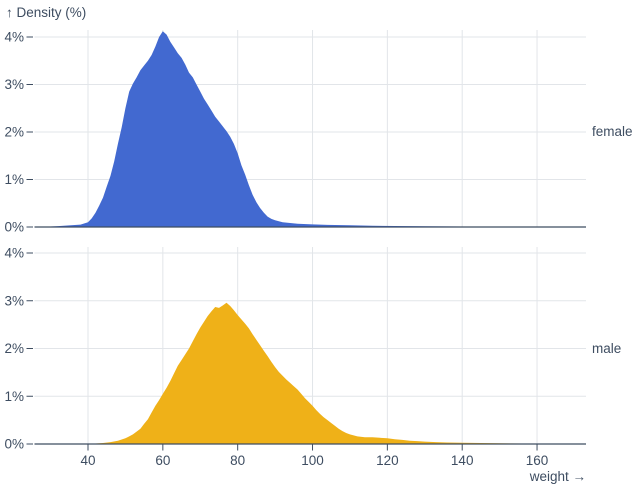 Image resolution: width=640 pixels, height=503 pixels. Describe the element at coordinates (162, 460) in the screenshot. I see `x-tick-label: 60` at that location.